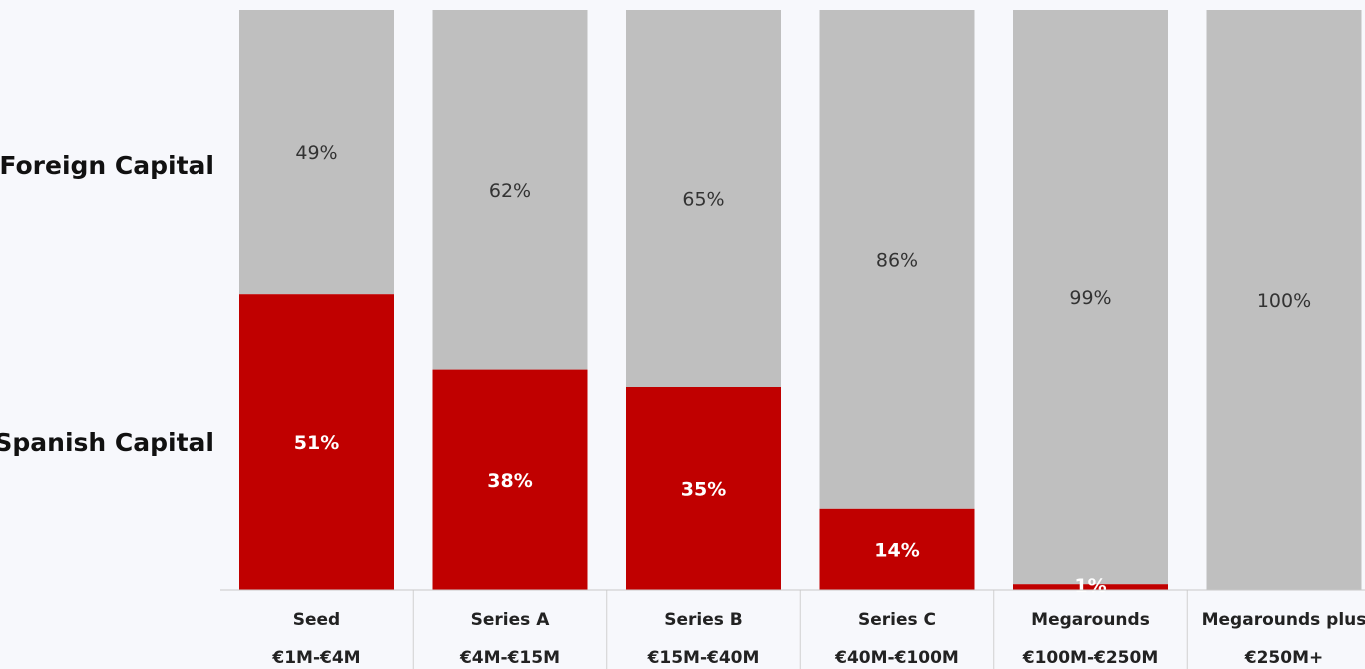 Image resolution: width=1365 pixels, height=669 pixels. I want to click on category-label-megarounds: Megarounds, so click(1090, 620).